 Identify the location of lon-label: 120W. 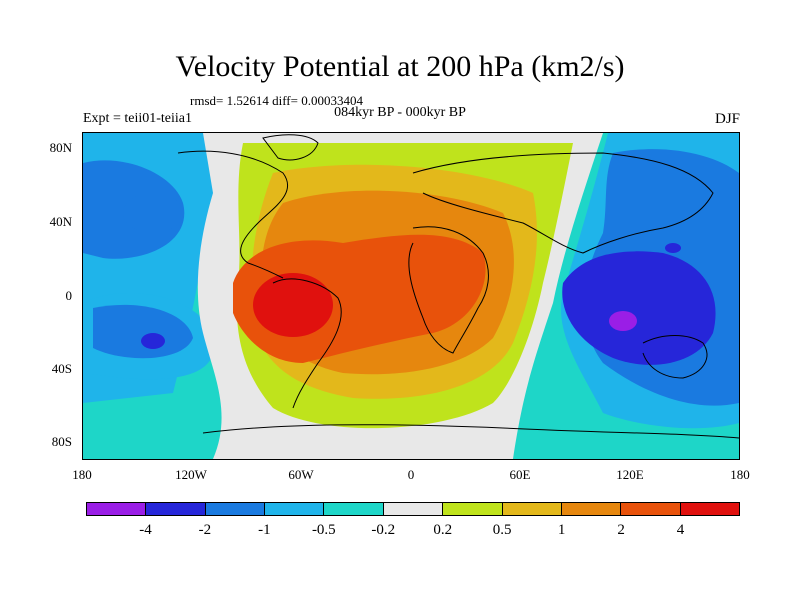
(191, 474).